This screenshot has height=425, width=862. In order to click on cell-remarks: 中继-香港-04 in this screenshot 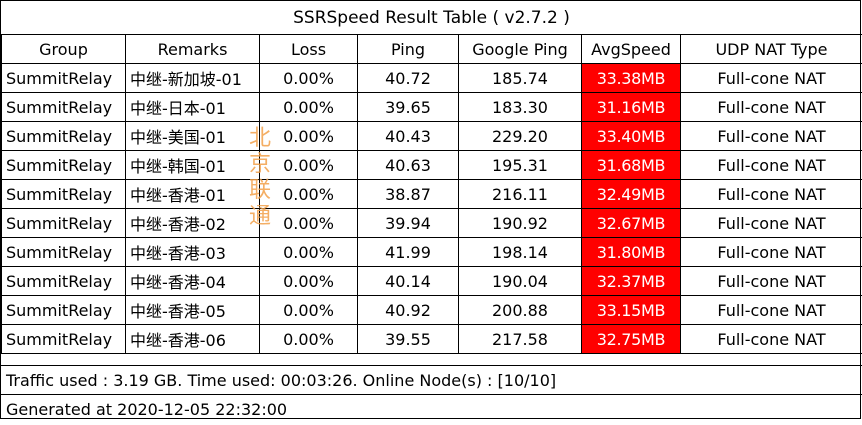, I will do `click(193, 281)`.